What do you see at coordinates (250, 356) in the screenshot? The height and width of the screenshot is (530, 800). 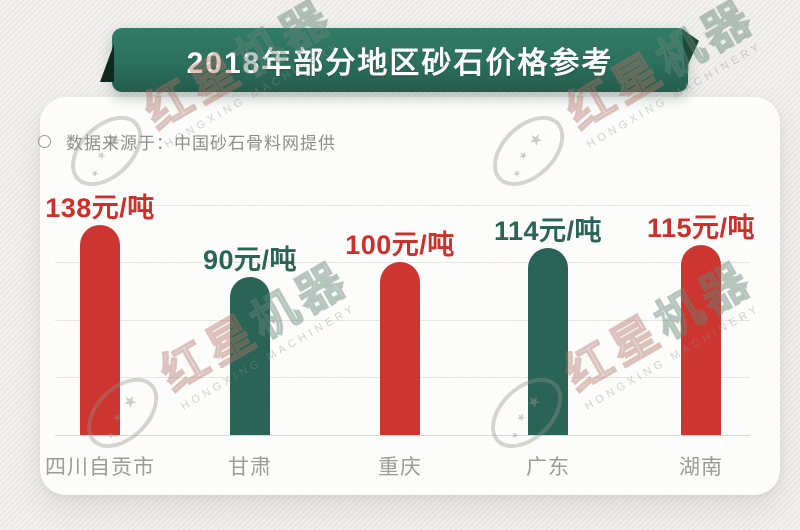 I see `bar-甘肃` at bounding box center [250, 356].